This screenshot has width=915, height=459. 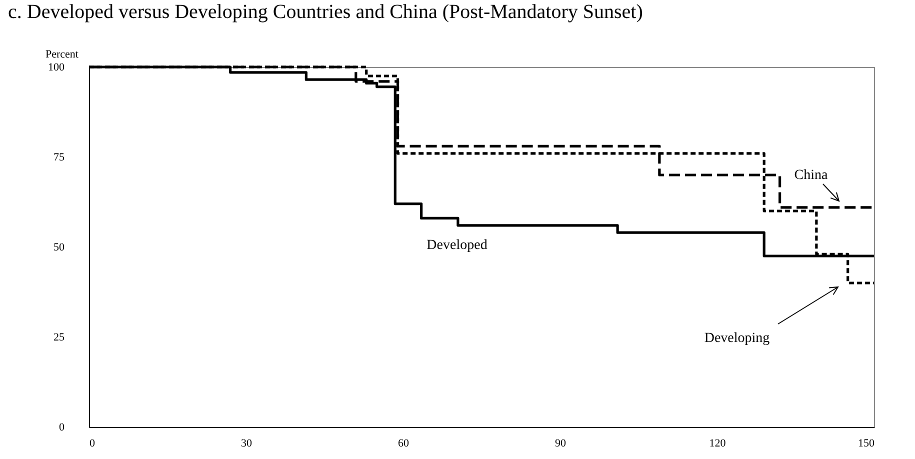 I want to click on x-tick-label: 60, so click(x=404, y=444).